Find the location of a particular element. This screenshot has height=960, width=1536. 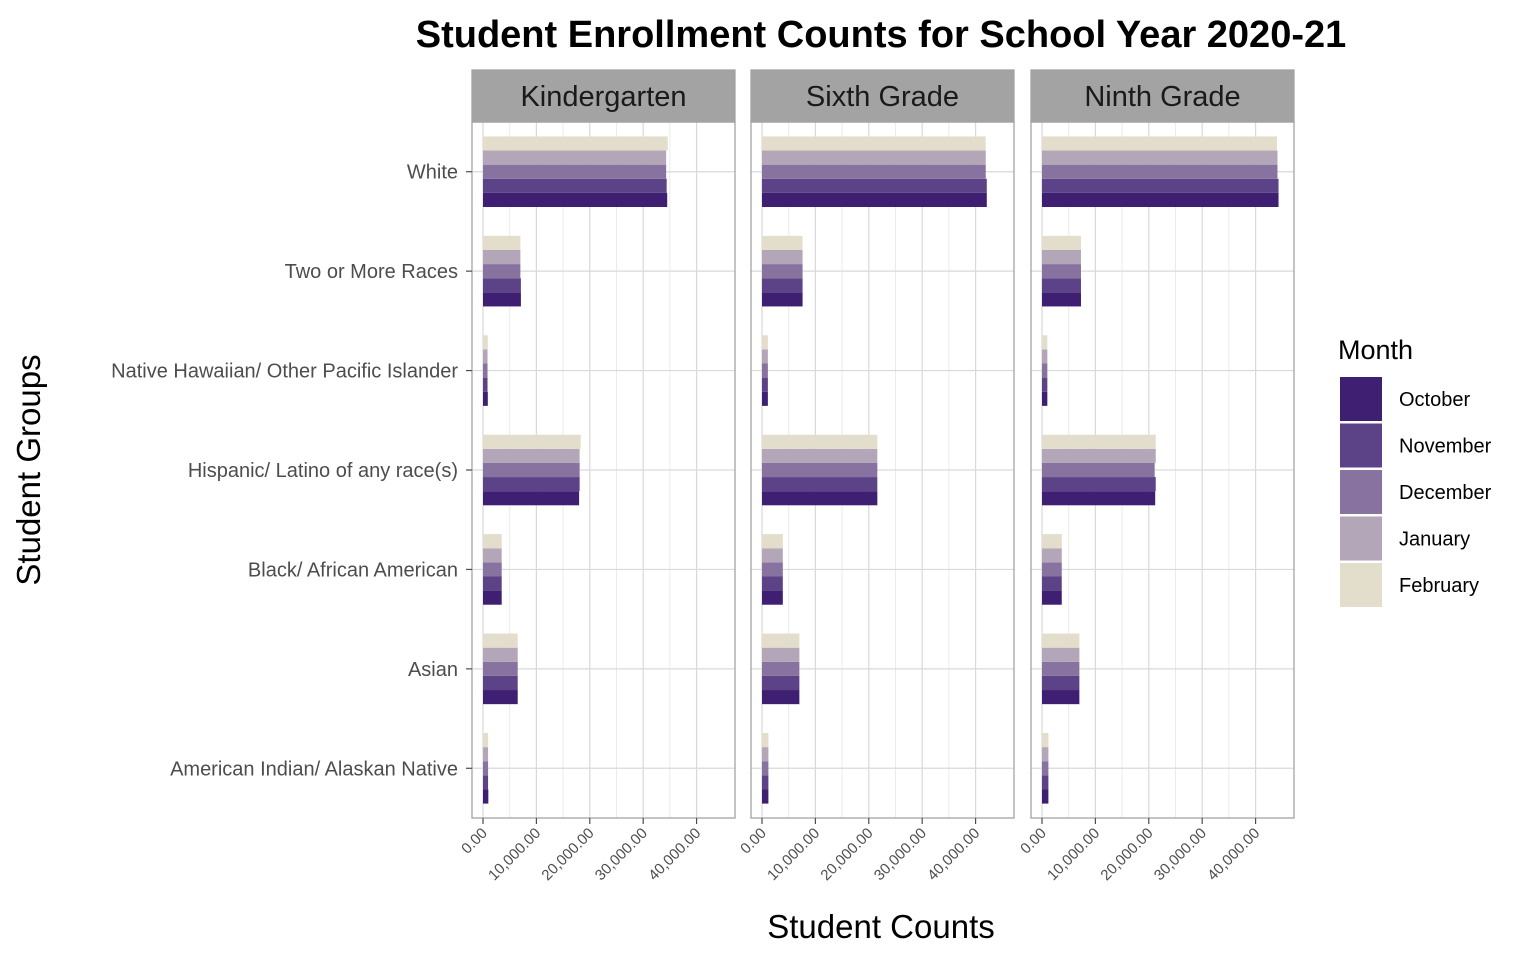

x-tick-label: 10,000.00 is located at coordinates (514, 854).